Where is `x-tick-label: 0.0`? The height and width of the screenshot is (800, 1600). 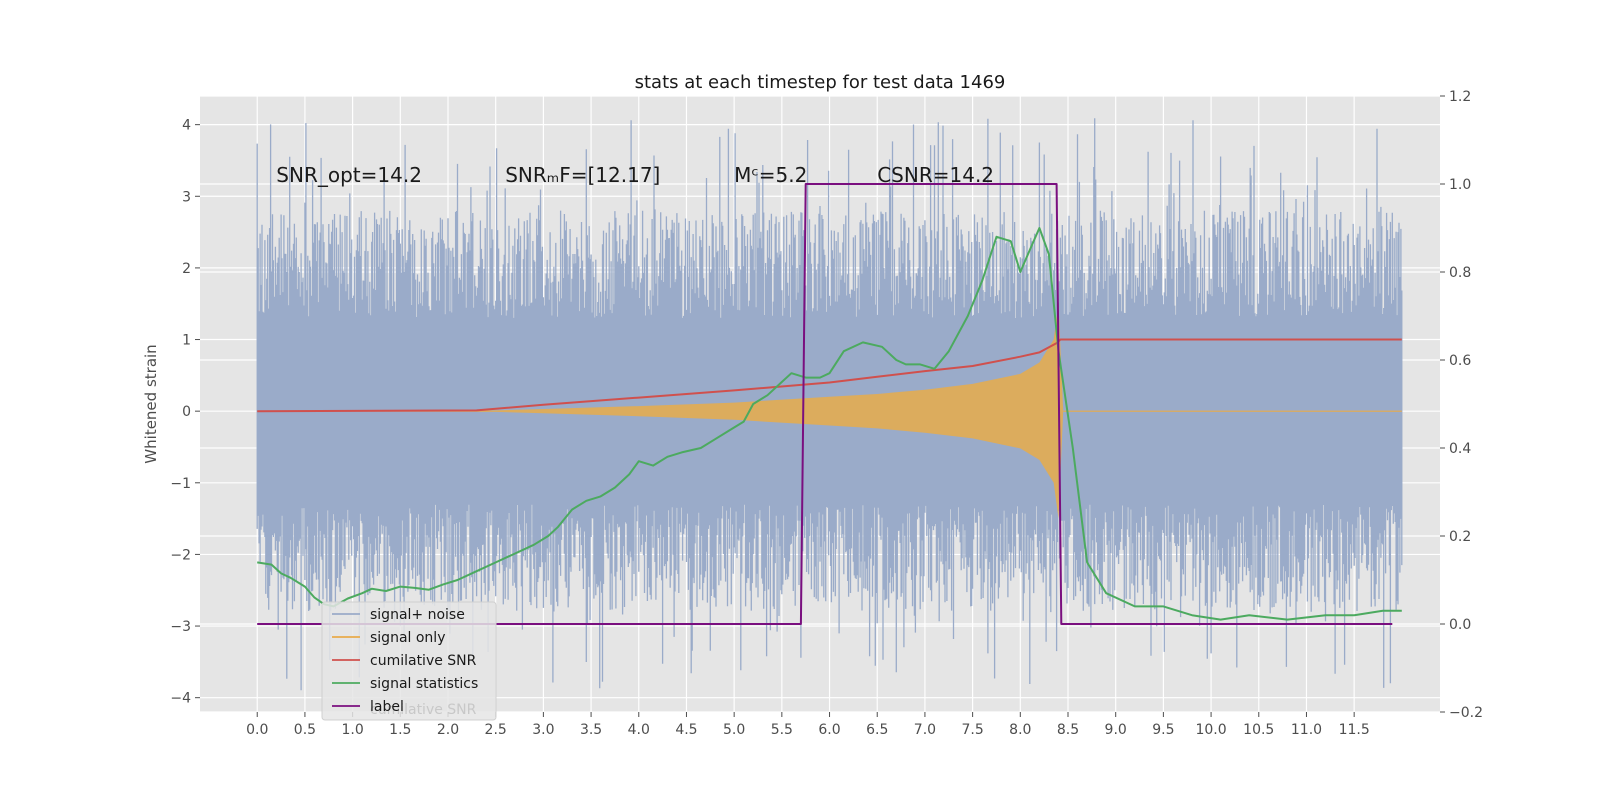
x-tick-label: 0.0 is located at coordinates (257, 730).